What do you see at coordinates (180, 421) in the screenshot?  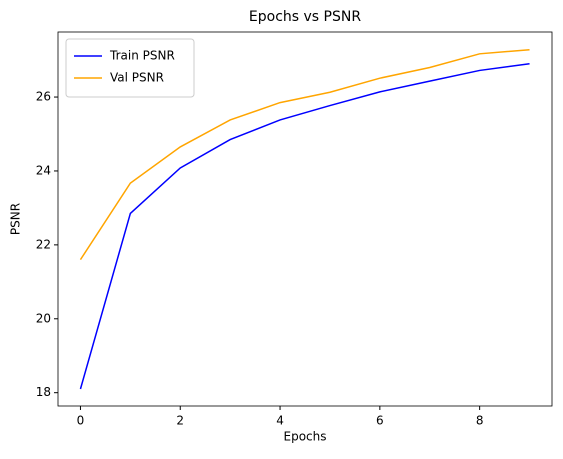 I see `x-tick-label: 2` at bounding box center [180, 421].